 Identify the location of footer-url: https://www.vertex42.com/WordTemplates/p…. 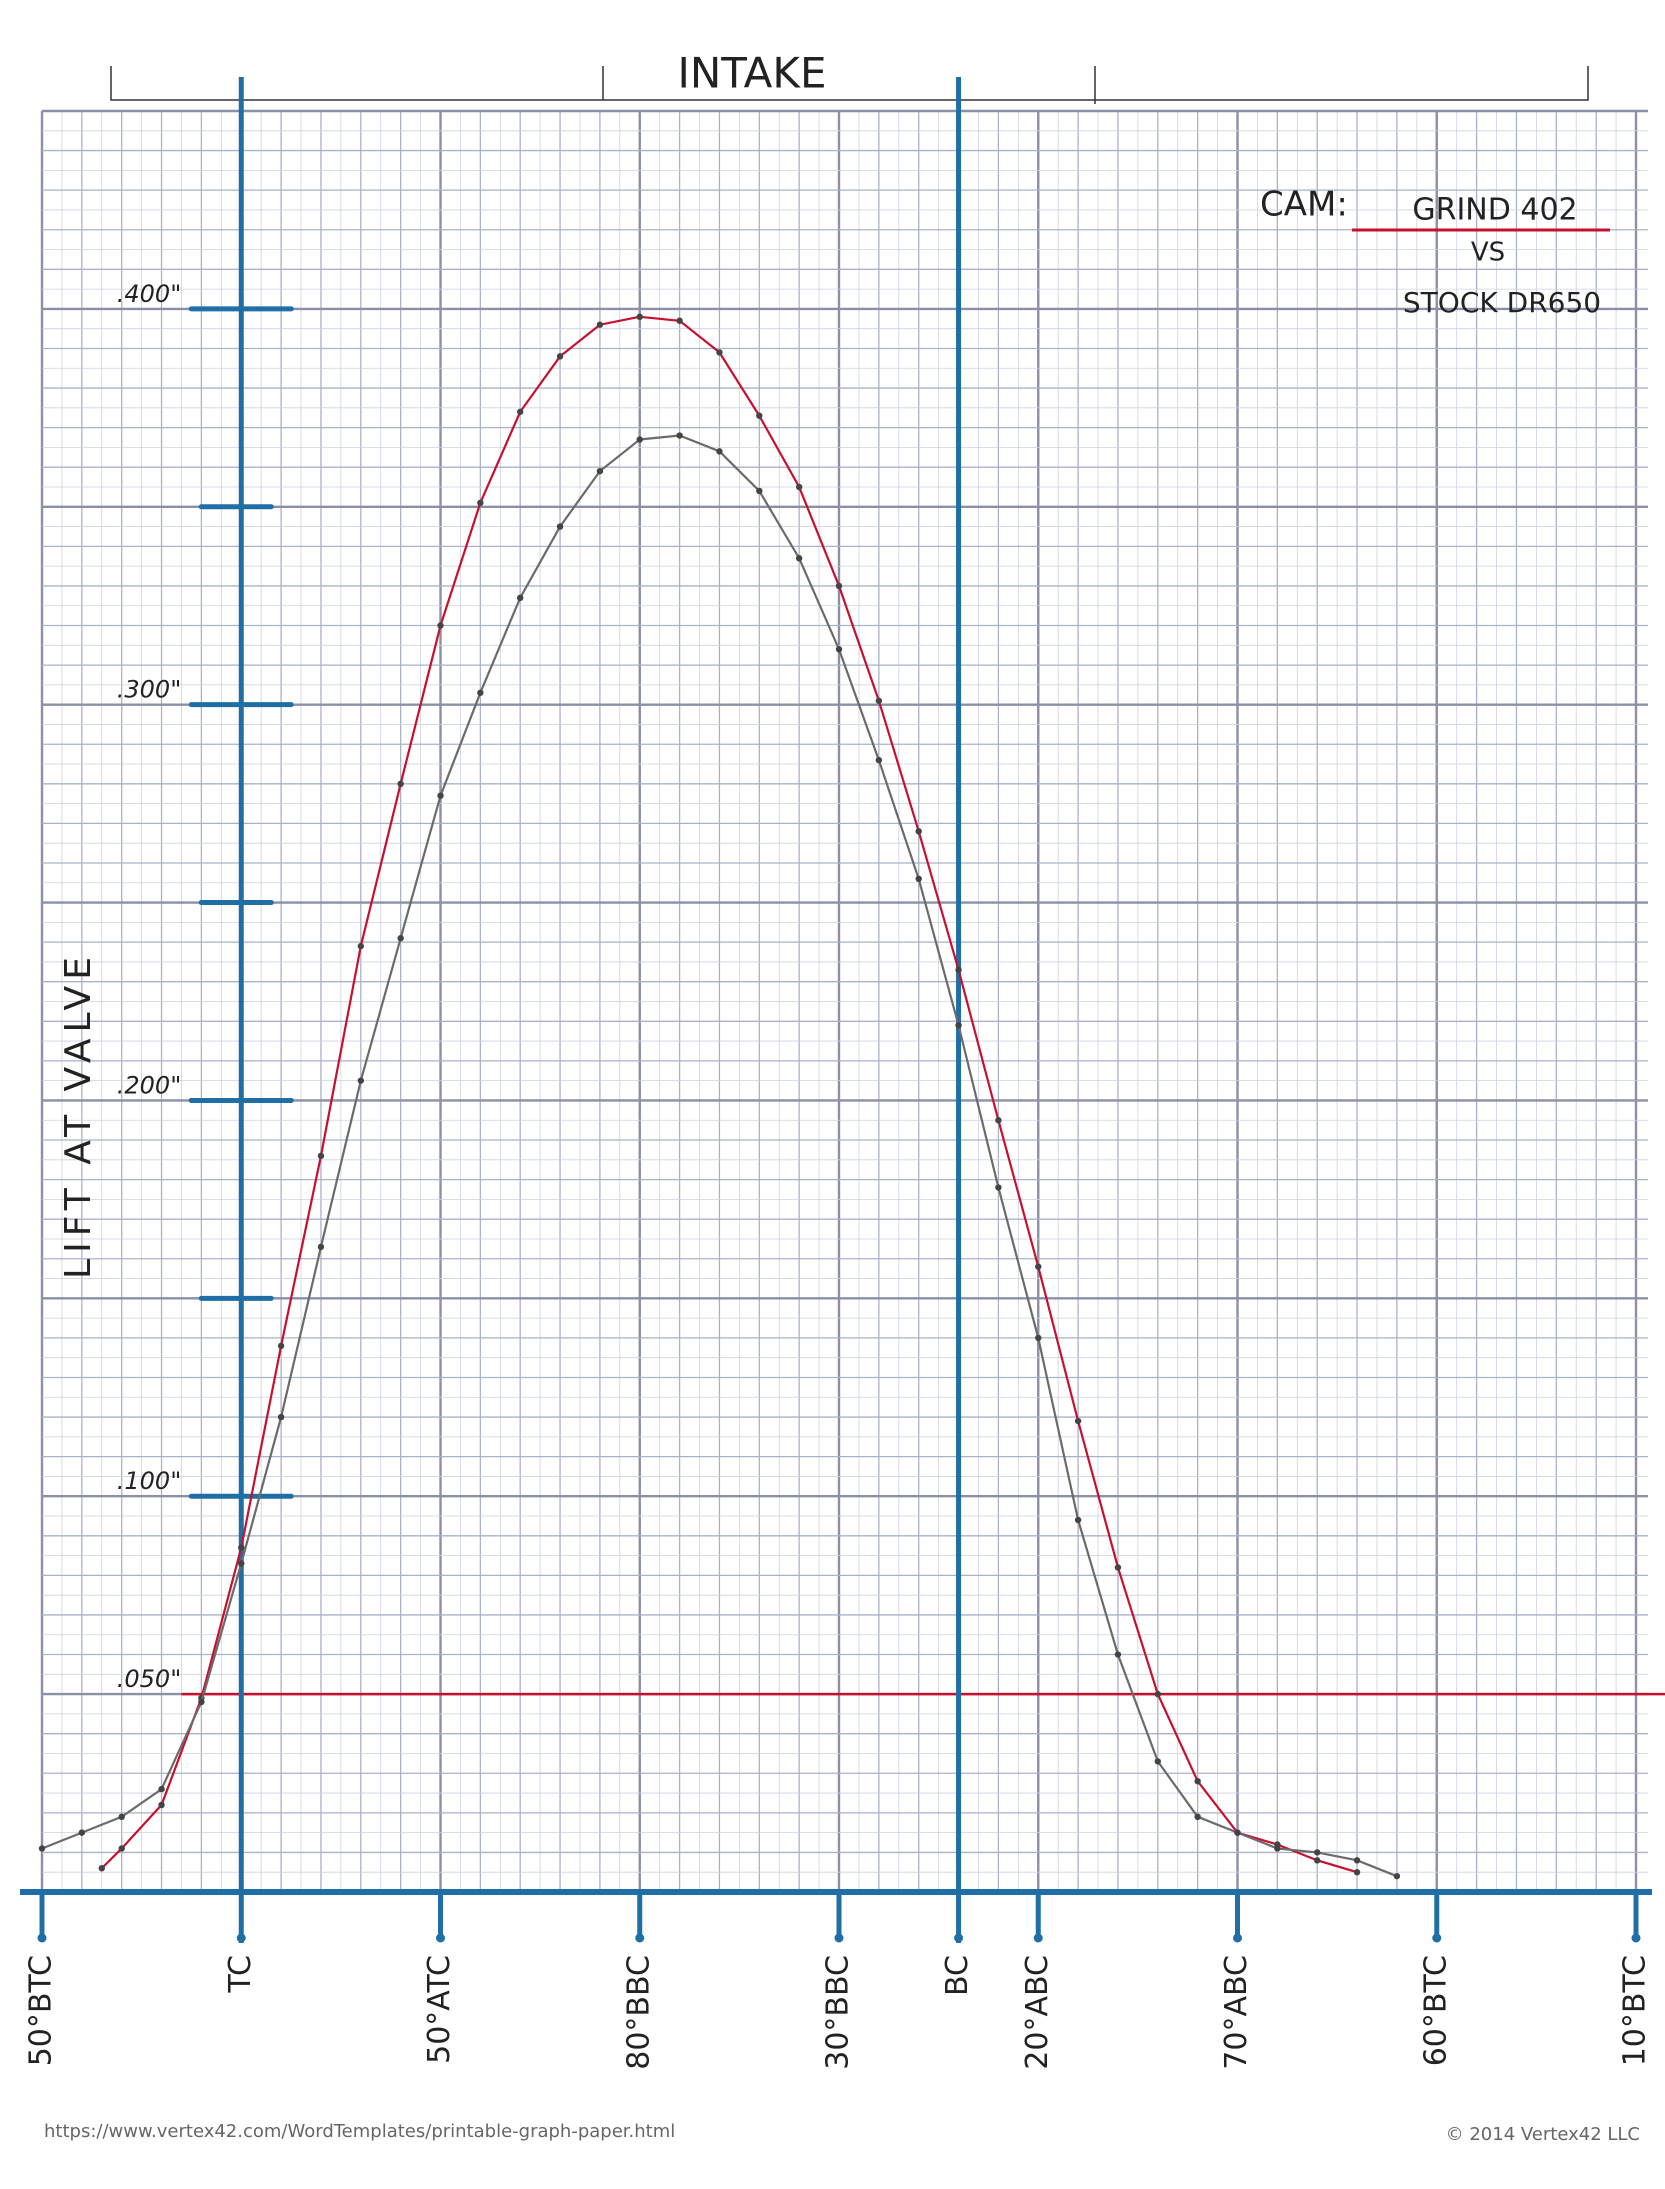
(359, 2131).